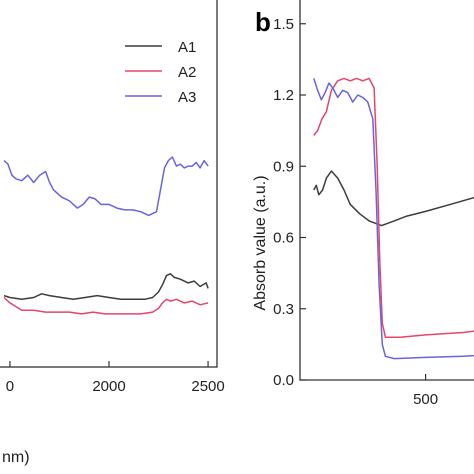 This screenshot has width=474, height=474. I want to click on legend: A1 A2 A3, so click(160, 72).